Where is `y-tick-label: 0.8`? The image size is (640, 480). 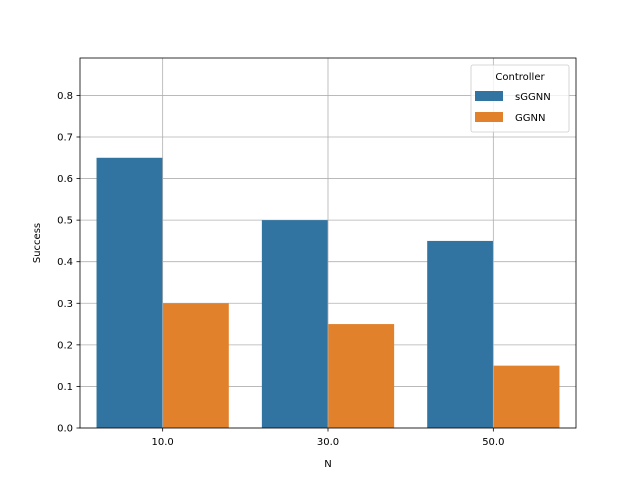 y-tick-label: 0.8 is located at coordinates (65, 96).